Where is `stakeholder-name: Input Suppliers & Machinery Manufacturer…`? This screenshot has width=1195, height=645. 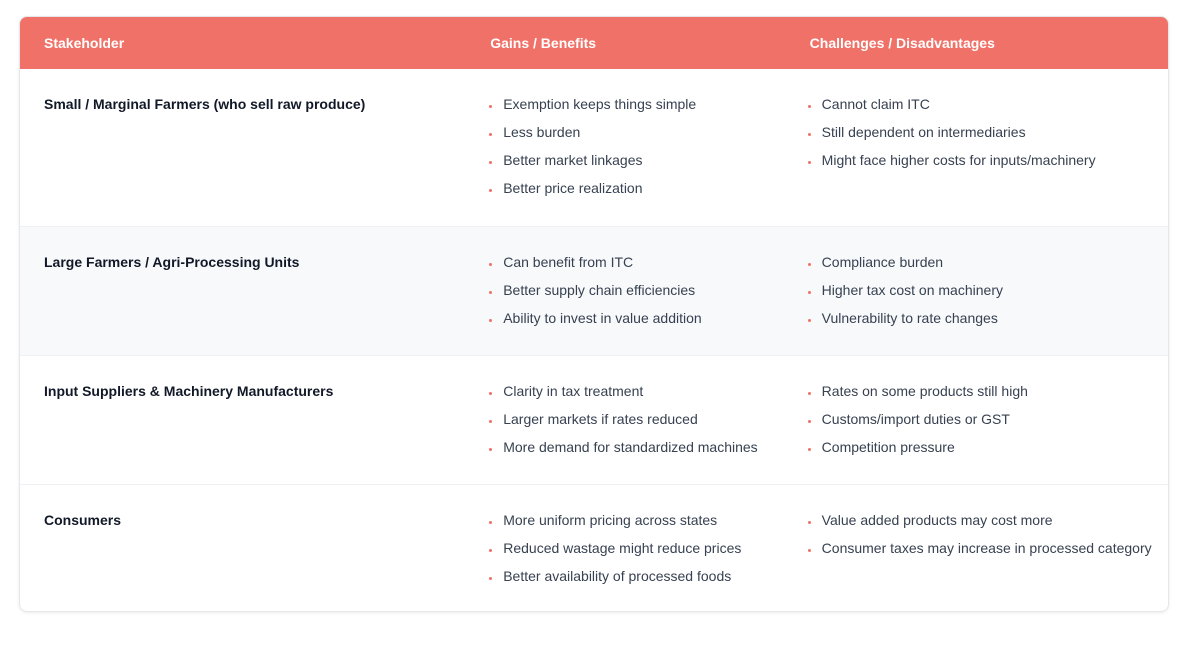 stakeholder-name: Input Suppliers & Machinery Manufacturer… is located at coordinates (189, 391).